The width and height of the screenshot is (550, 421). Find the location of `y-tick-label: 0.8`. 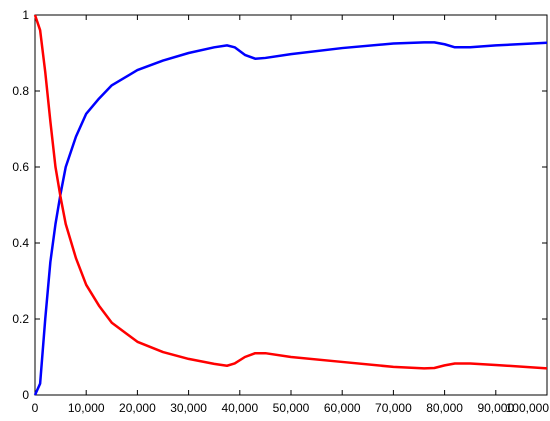

y-tick-label: 0.8 is located at coordinates (20, 91).